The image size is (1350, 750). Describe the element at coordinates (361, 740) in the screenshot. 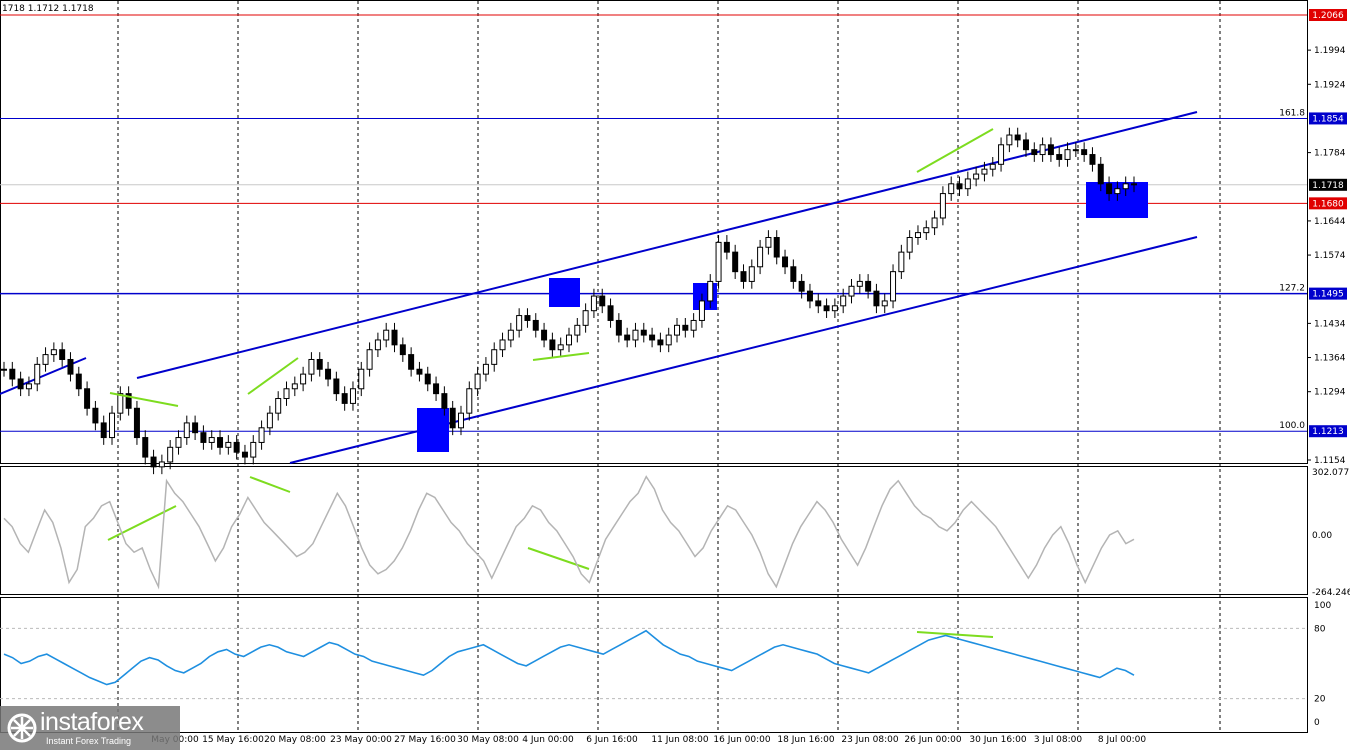

I see `x-tick-label: 23 May 00:00` at that location.